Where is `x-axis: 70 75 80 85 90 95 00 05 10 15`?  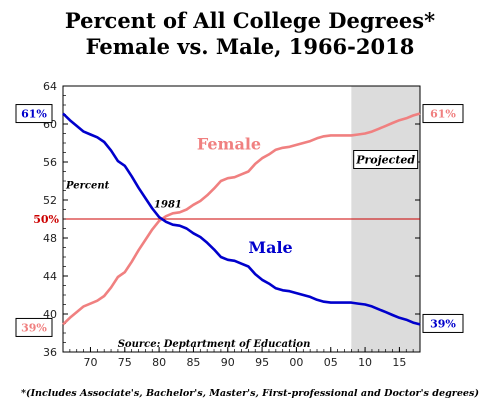
x-axis: 70 75 80 85 90 95 00 05 10 15 is located at coordinates (241, 358).